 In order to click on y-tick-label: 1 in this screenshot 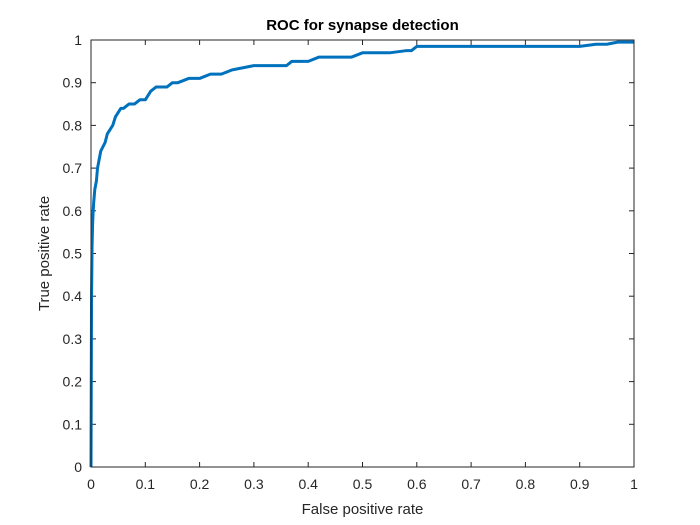, I will do `click(78, 40)`.